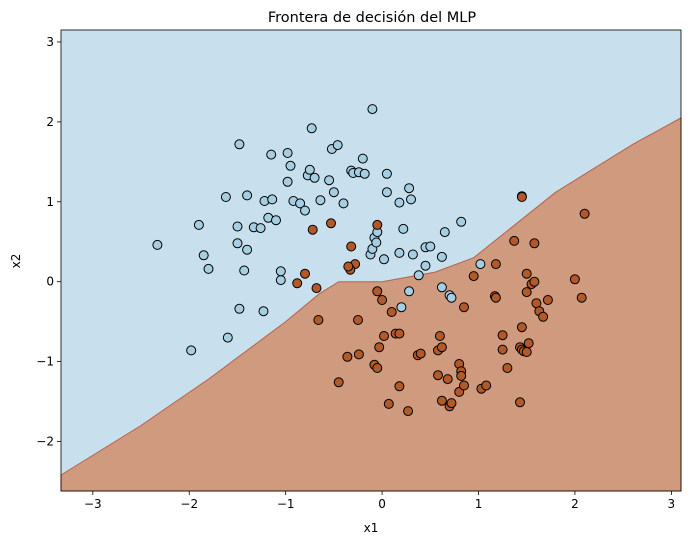 Image resolution: width=689 pixels, height=545 pixels. Describe the element at coordinates (50, 202) in the screenshot. I see `y-tick-label: 1` at that location.